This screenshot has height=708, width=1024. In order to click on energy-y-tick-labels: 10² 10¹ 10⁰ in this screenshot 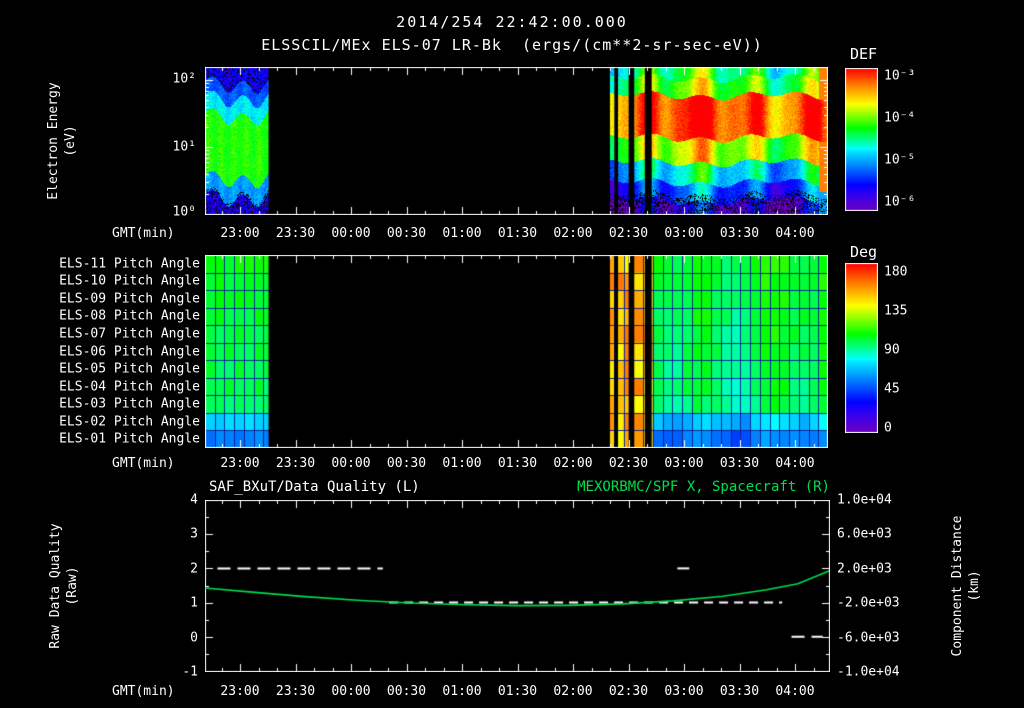, I will do `click(176, 143)`.